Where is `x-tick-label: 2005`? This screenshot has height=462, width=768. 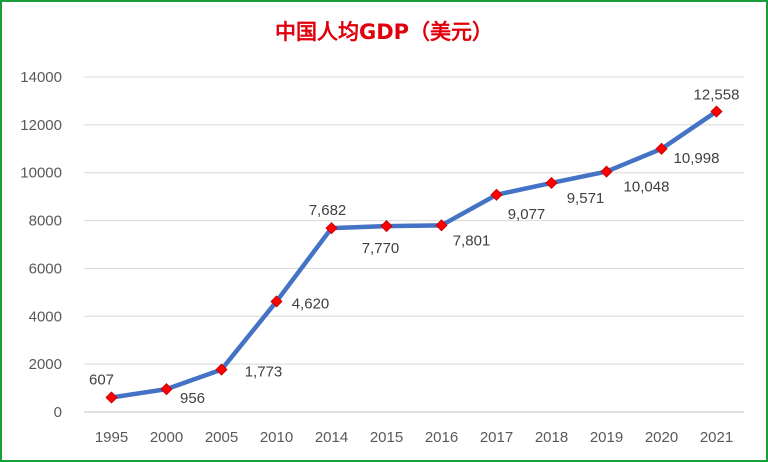
x-tick-label: 2005 is located at coordinates (221, 437).